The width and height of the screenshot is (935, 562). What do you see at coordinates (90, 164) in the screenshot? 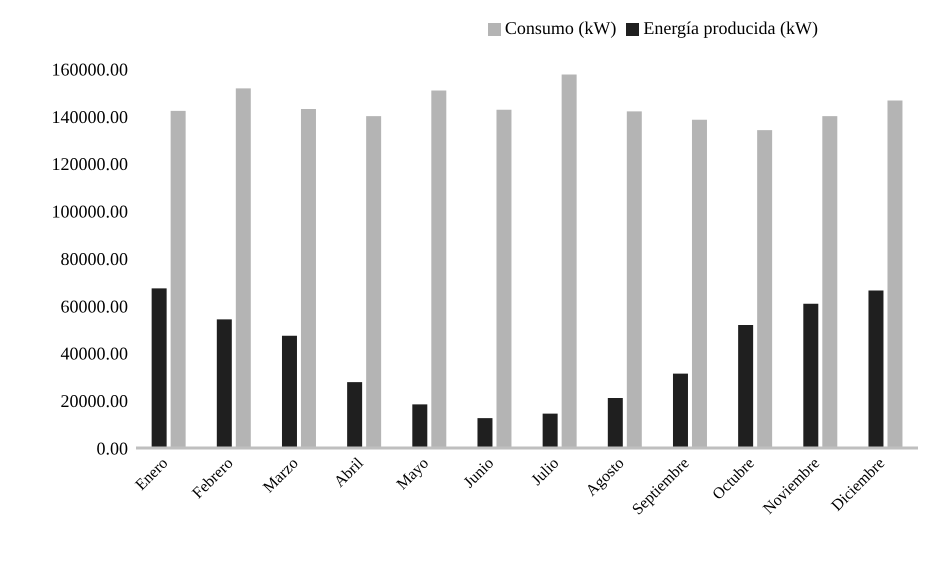
I see `y-tick-label: 120000.00` at bounding box center [90, 164].